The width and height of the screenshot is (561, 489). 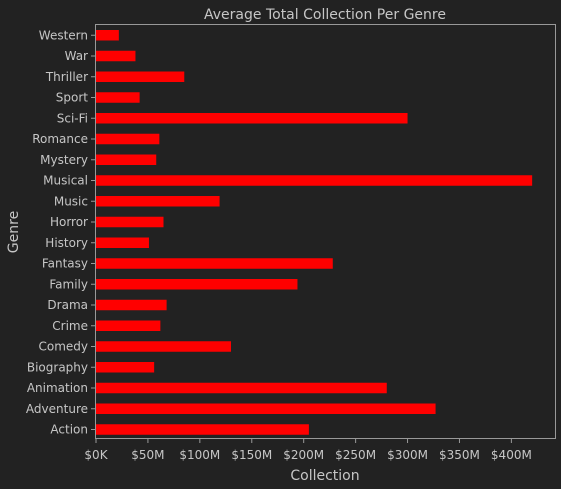 I want to click on y-axis-label: Genre, so click(x=14, y=232).